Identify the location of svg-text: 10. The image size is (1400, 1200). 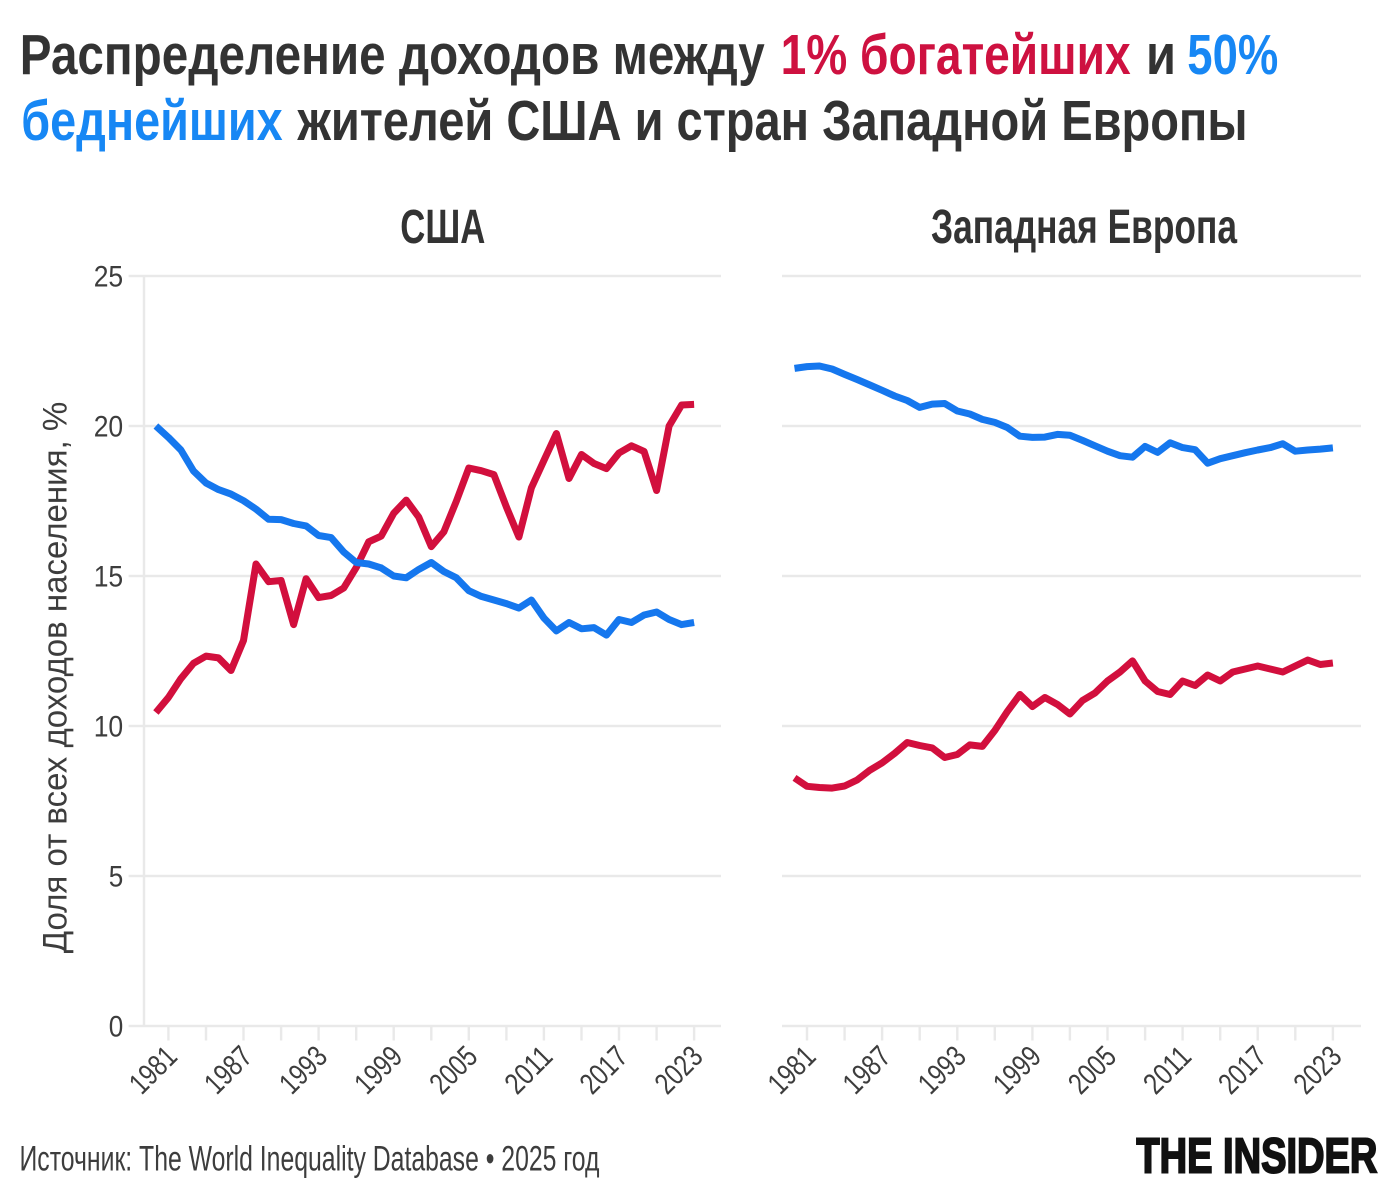
(109, 727).